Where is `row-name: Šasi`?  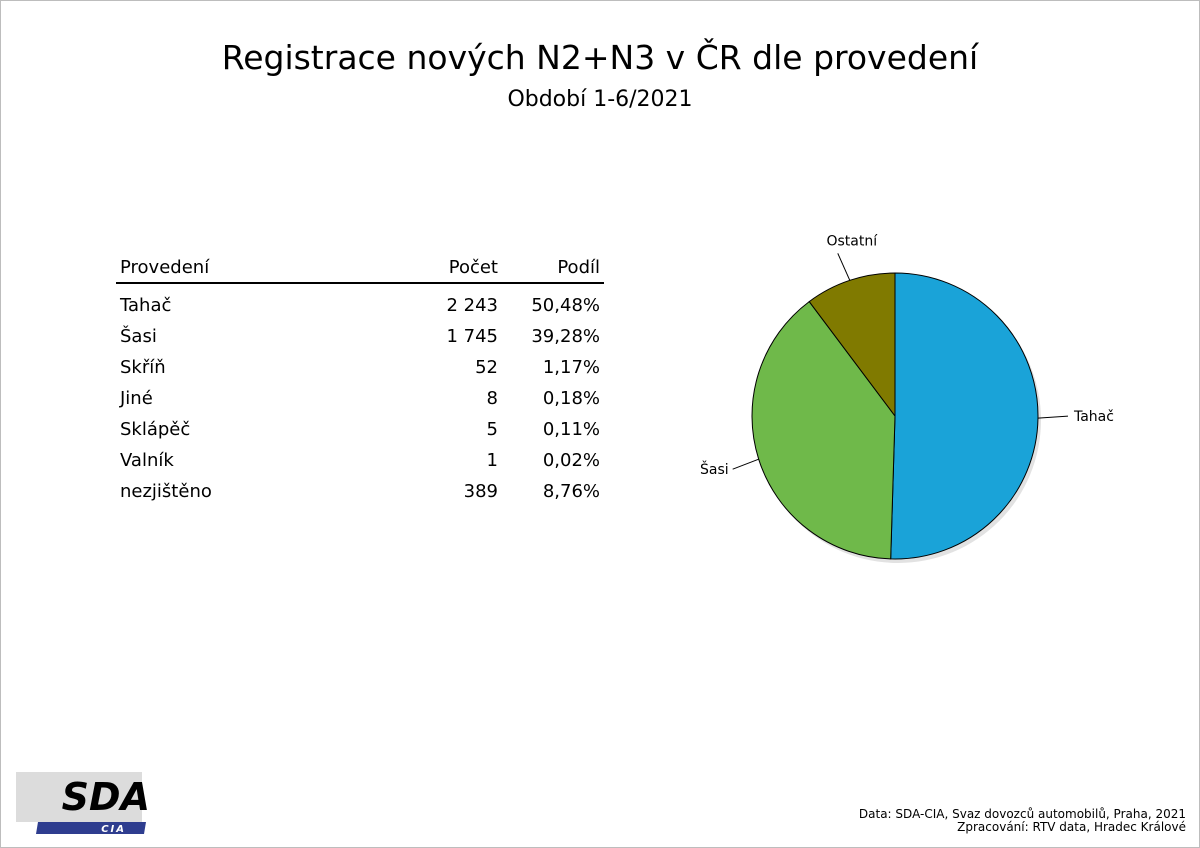 row-name: Šasi is located at coordinates (138, 336).